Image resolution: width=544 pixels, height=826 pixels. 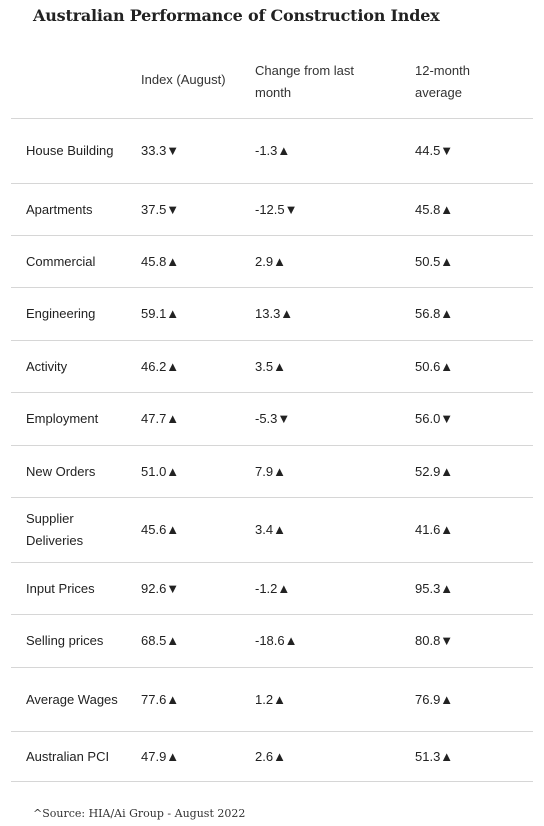 What do you see at coordinates (434, 640) in the screenshot?
I see `average-value: 80.8▼` at bounding box center [434, 640].